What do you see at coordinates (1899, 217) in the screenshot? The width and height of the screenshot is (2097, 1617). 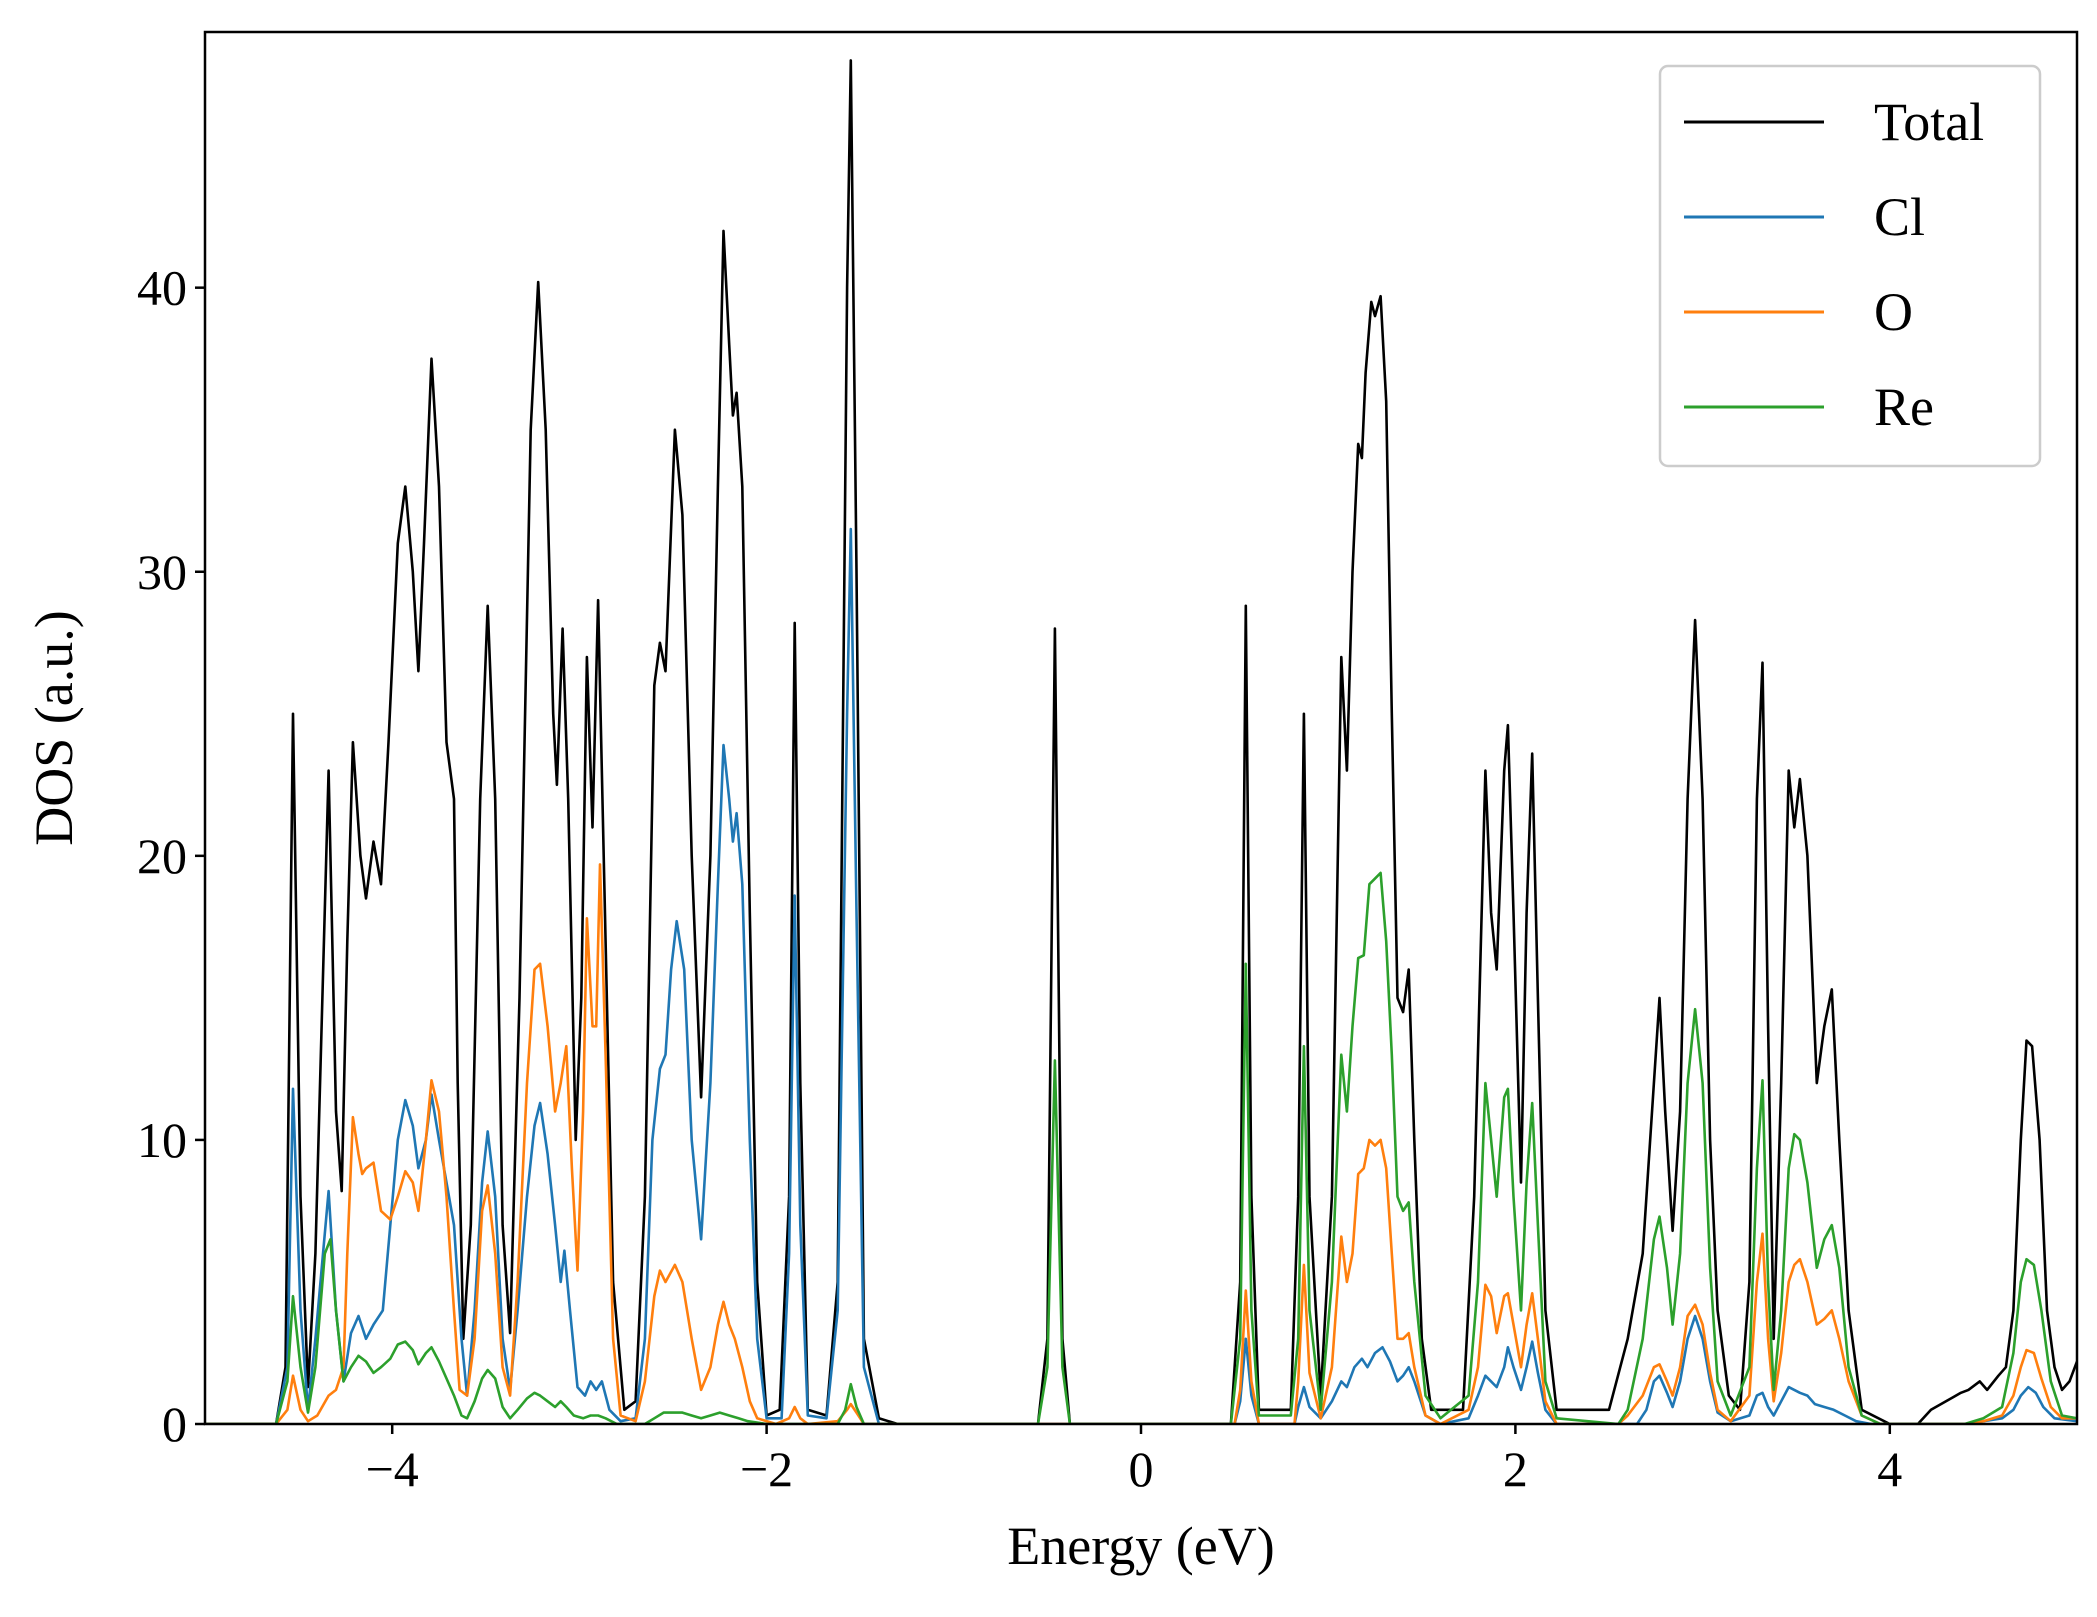 I see `legend-label-cl: Cl` at bounding box center [1899, 217].